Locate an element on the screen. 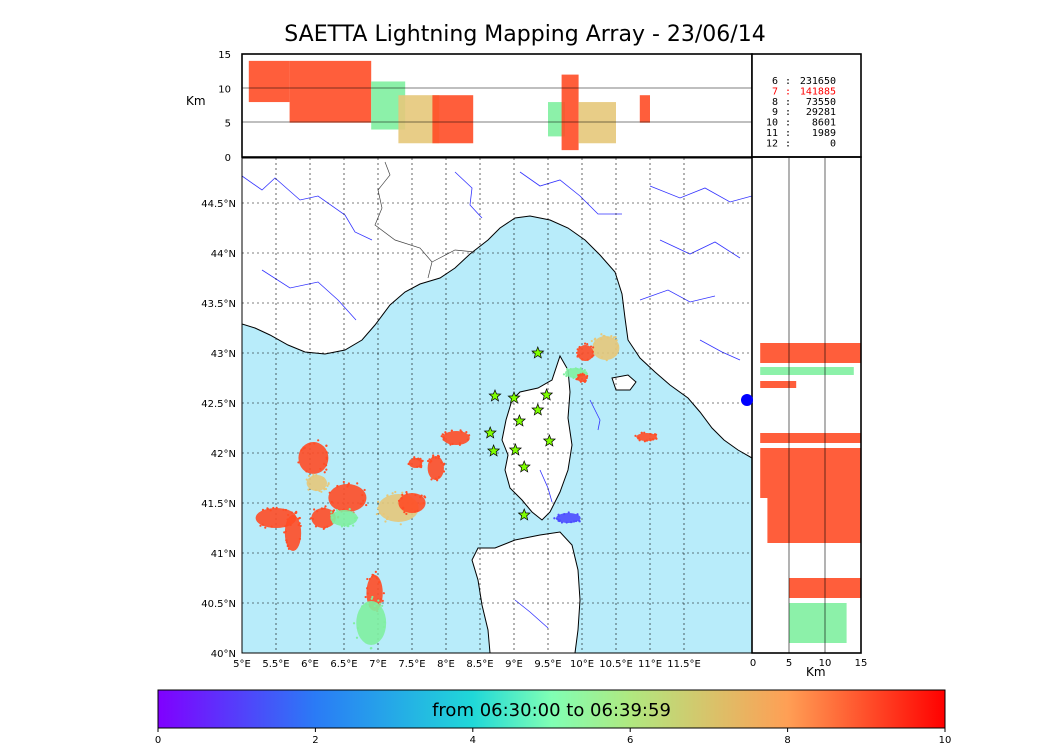  lon-tick-label: 11.5°E is located at coordinates (684, 664).